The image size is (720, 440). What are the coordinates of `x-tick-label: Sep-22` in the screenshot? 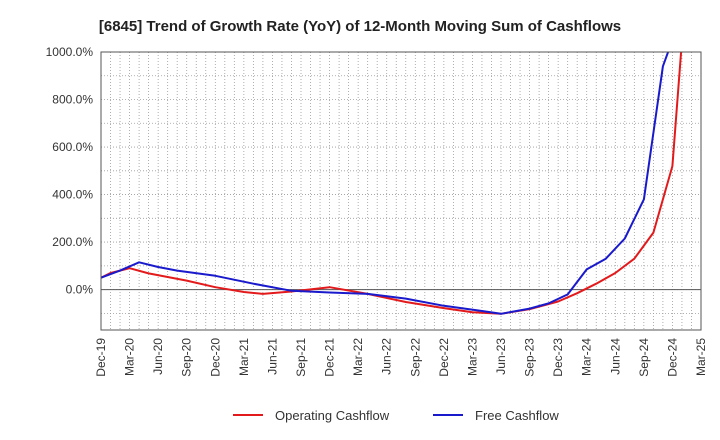 It's located at (415, 357).